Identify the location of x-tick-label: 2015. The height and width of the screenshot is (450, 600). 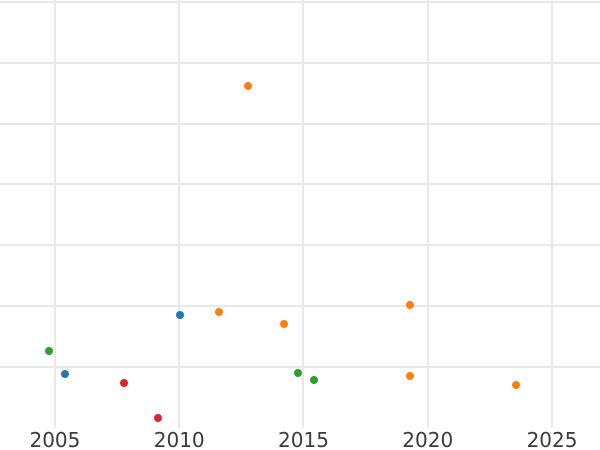
(303, 439).